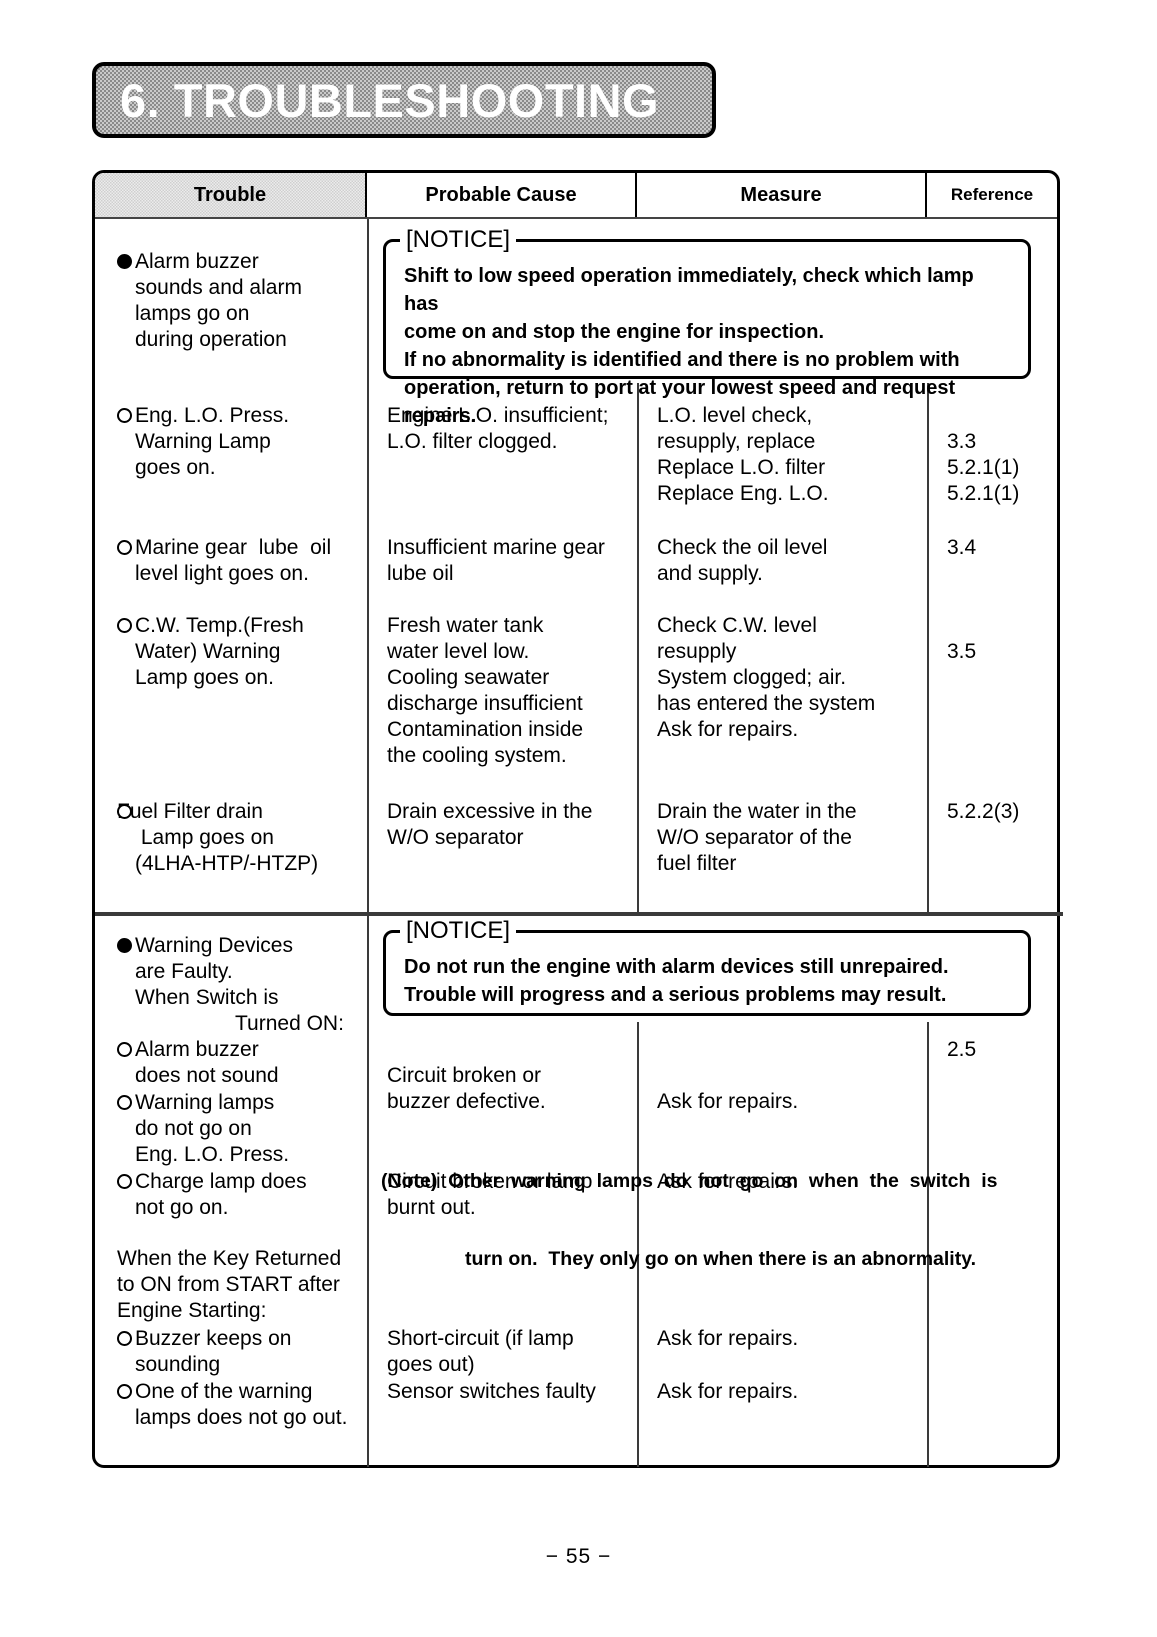  What do you see at coordinates (928, 1244) in the screenshot?
I see `column-rule-3b` at bounding box center [928, 1244].